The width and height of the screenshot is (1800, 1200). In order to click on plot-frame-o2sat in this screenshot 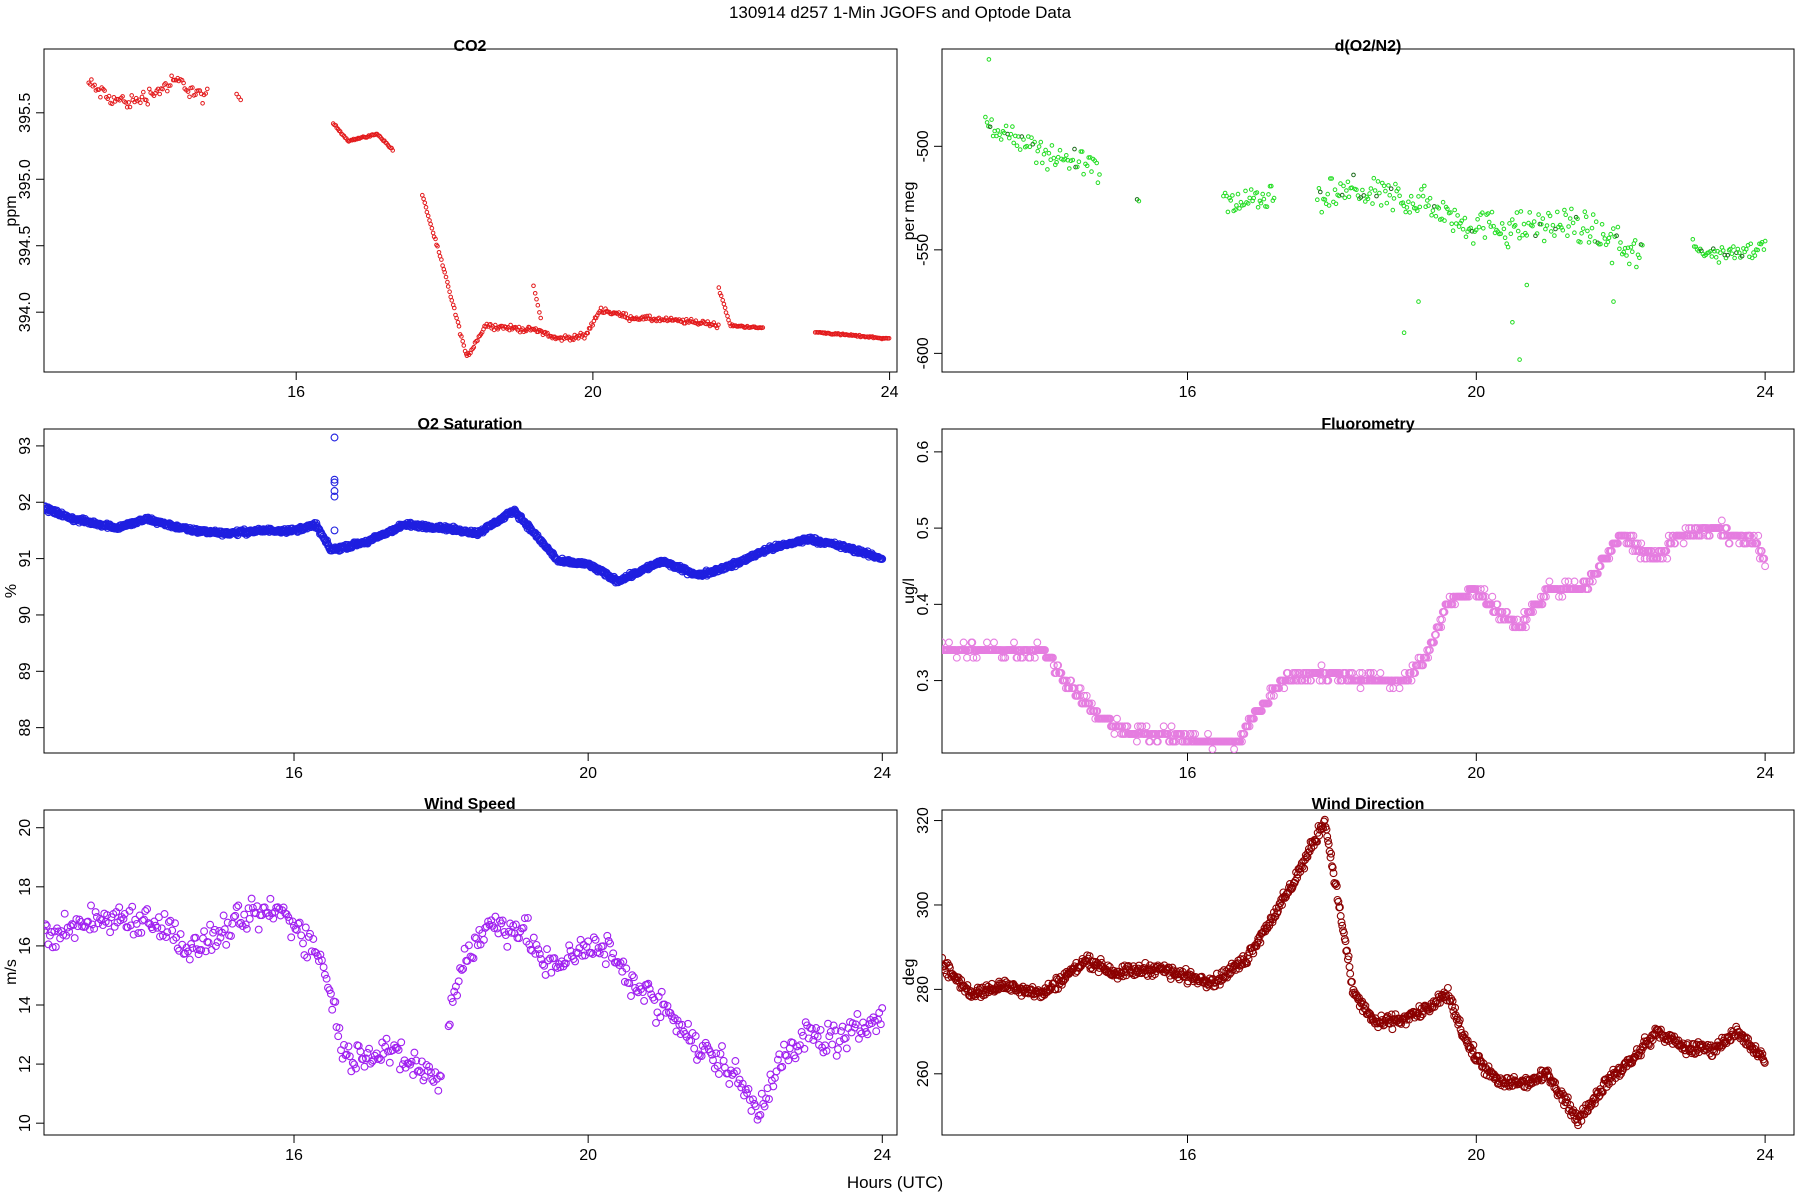, I will do `click(470, 591)`.